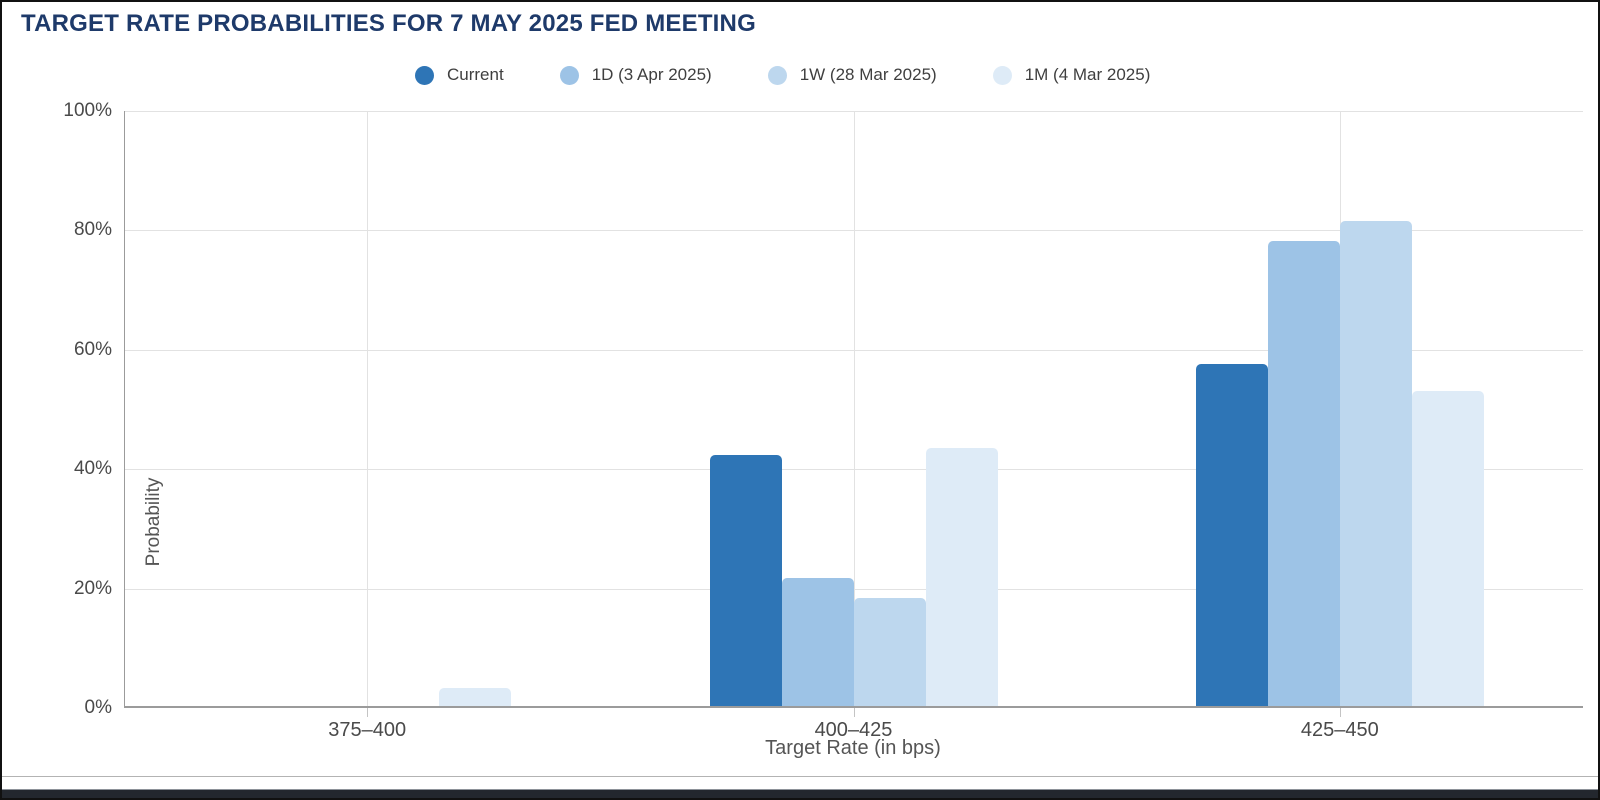 The width and height of the screenshot is (1600, 800). Describe the element at coordinates (651, 74) in the screenshot. I see `legend-label: 1D (3 Apr 2025)` at that location.